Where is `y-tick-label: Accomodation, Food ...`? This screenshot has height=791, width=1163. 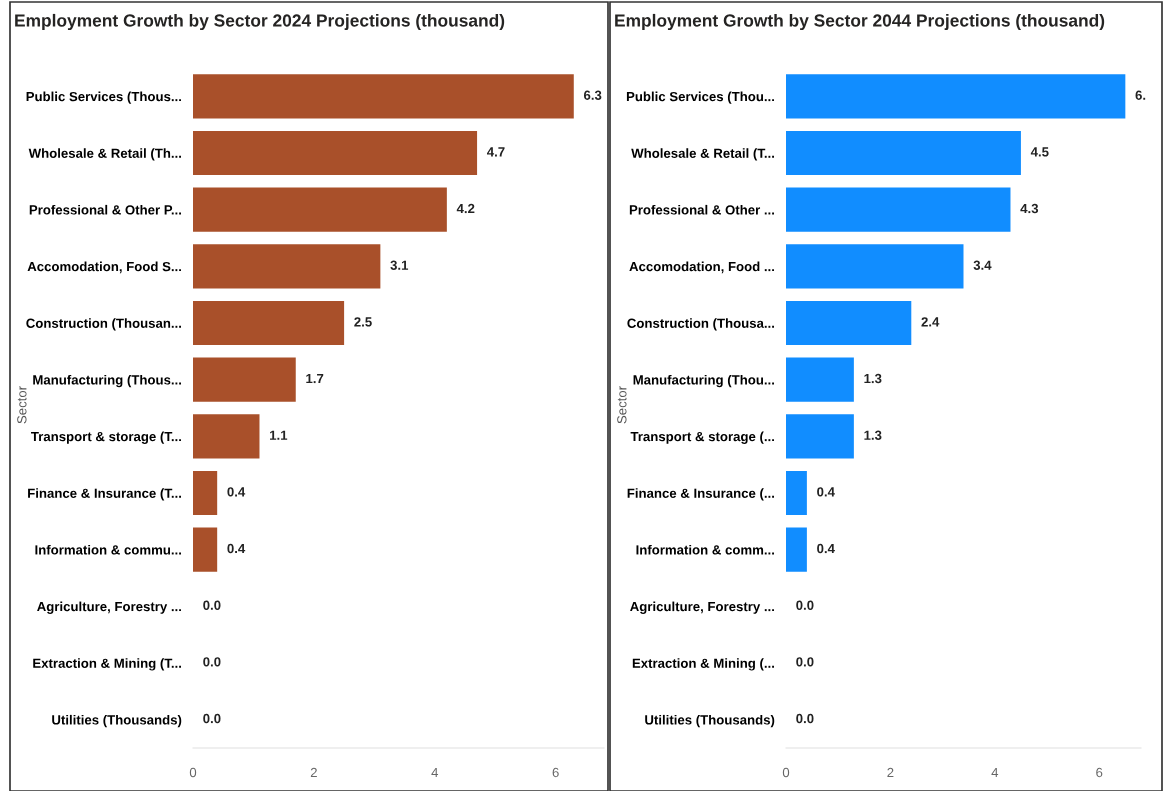 y-tick-label: Accomodation, Food ... is located at coordinates (701, 267).